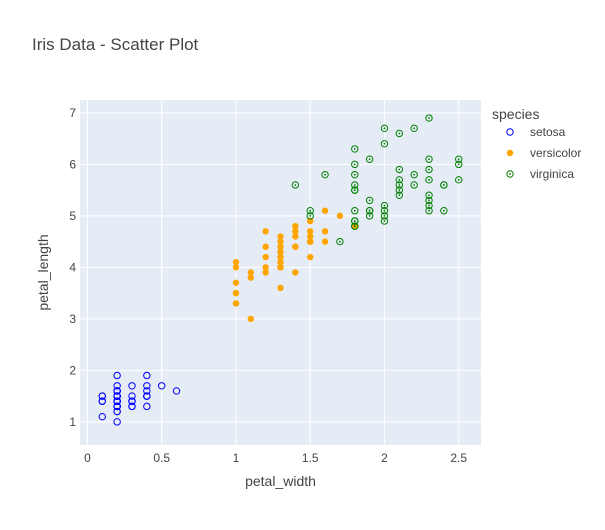  I want to click on legend-item-setosa: setosa, so click(536, 132).